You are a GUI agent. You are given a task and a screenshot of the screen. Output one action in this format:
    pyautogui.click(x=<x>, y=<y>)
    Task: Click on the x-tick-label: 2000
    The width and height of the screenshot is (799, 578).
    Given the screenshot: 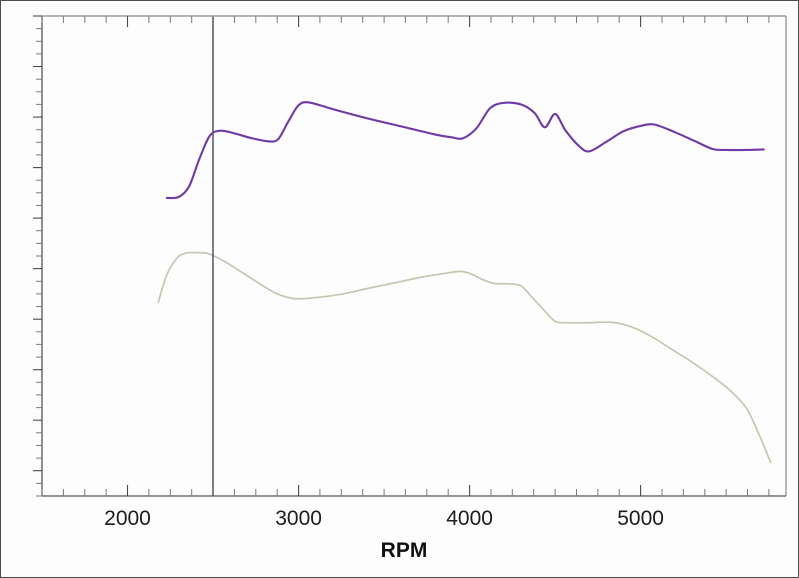 What is the action you would take?
    pyautogui.click(x=127, y=518)
    